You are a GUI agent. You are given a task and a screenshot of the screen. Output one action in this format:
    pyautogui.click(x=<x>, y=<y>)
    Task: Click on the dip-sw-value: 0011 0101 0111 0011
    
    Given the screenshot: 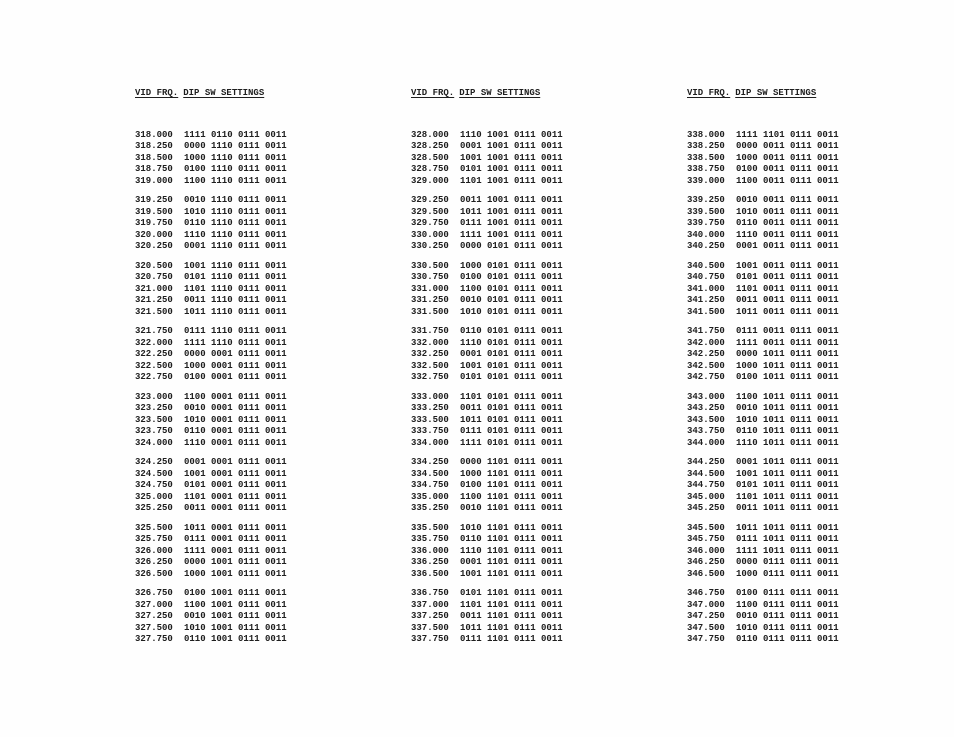 What is the action you would take?
    pyautogui.click(x=511, y=408)
    